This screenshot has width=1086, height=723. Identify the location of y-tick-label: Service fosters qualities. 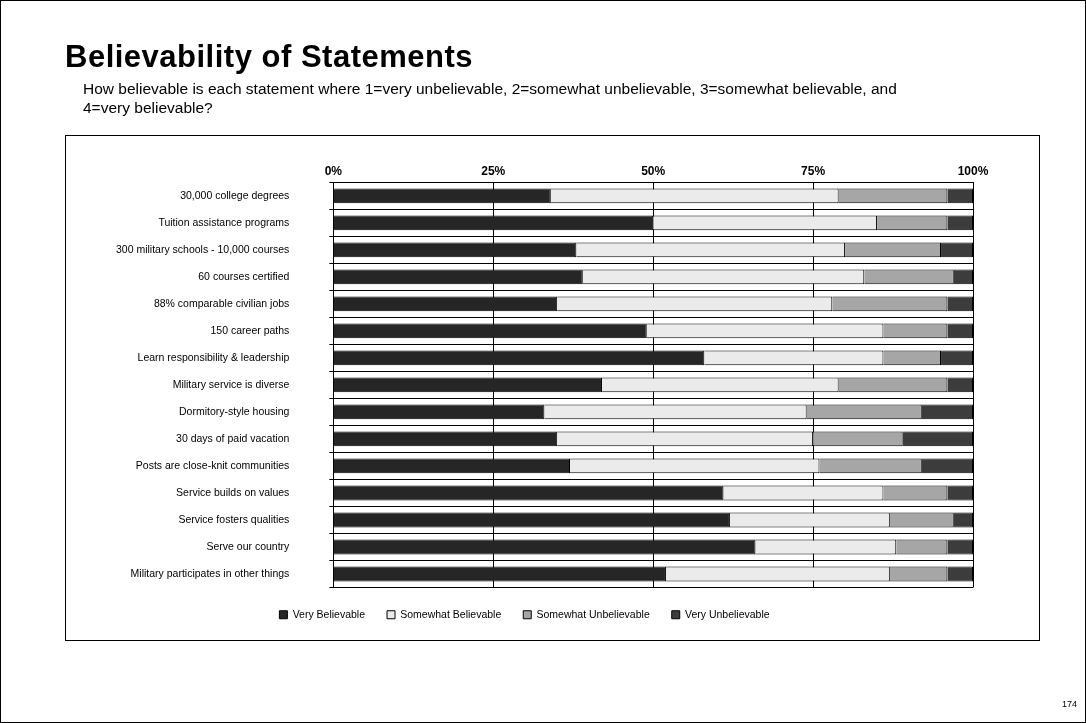
(234, 518).